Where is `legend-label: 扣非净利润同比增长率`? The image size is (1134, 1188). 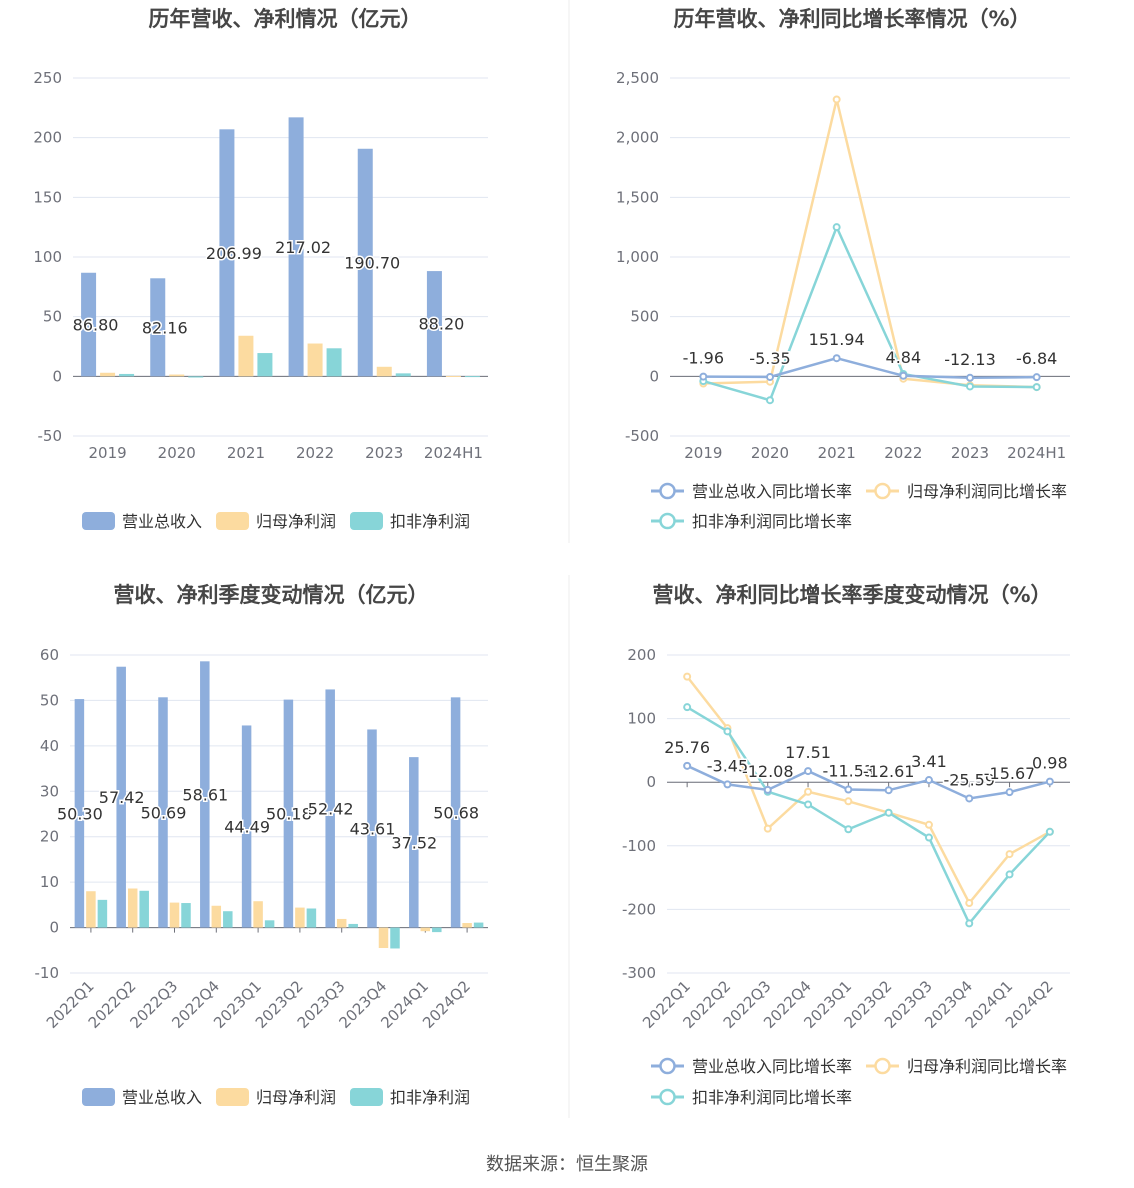 legend-label: 扣非净利润同比增长率 is located at coordinates (772, 1097).